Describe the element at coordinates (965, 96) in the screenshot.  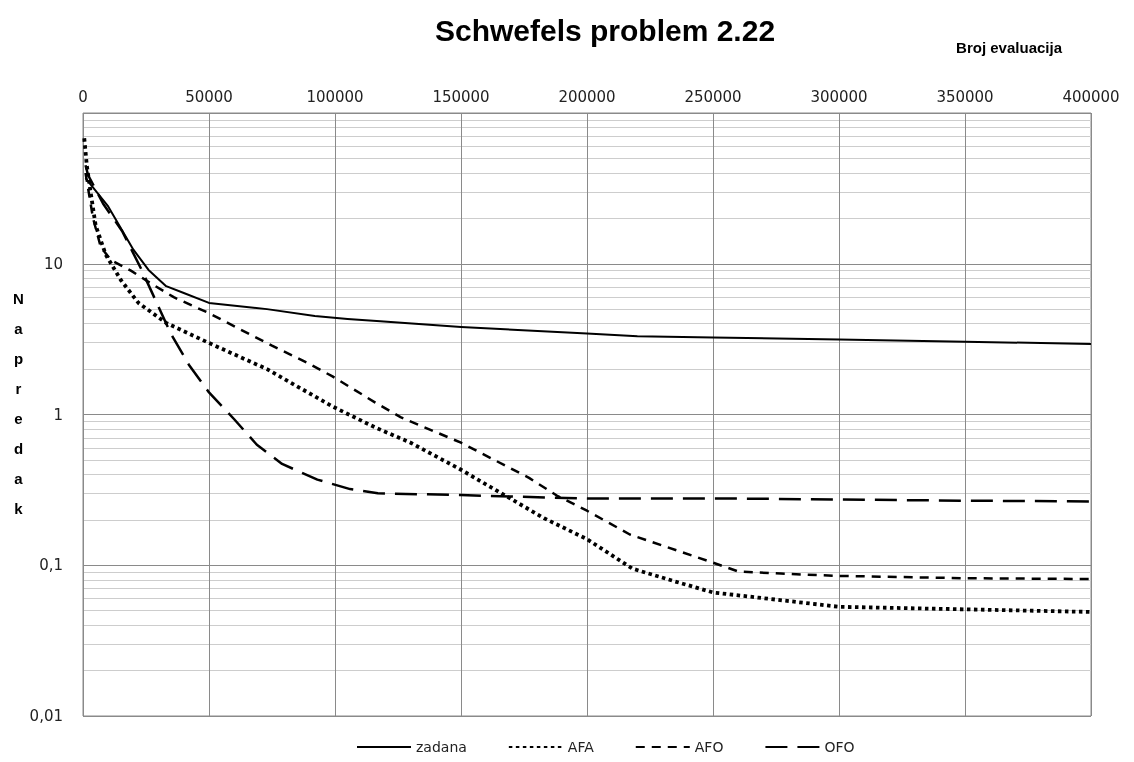
I see `x-tick-label: 350000` at that location.